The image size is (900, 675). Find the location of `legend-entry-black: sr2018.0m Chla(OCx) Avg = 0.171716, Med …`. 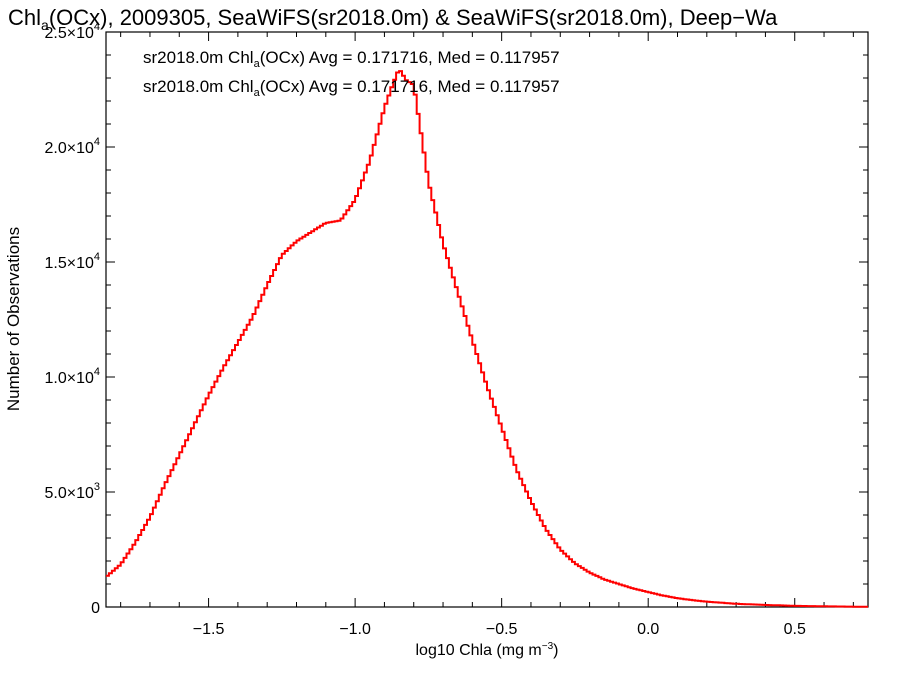

legend-entry-black: sr2018.0m Chla(OCx) Avg = 0.171716, Med … is located at coordinates (351, 59).